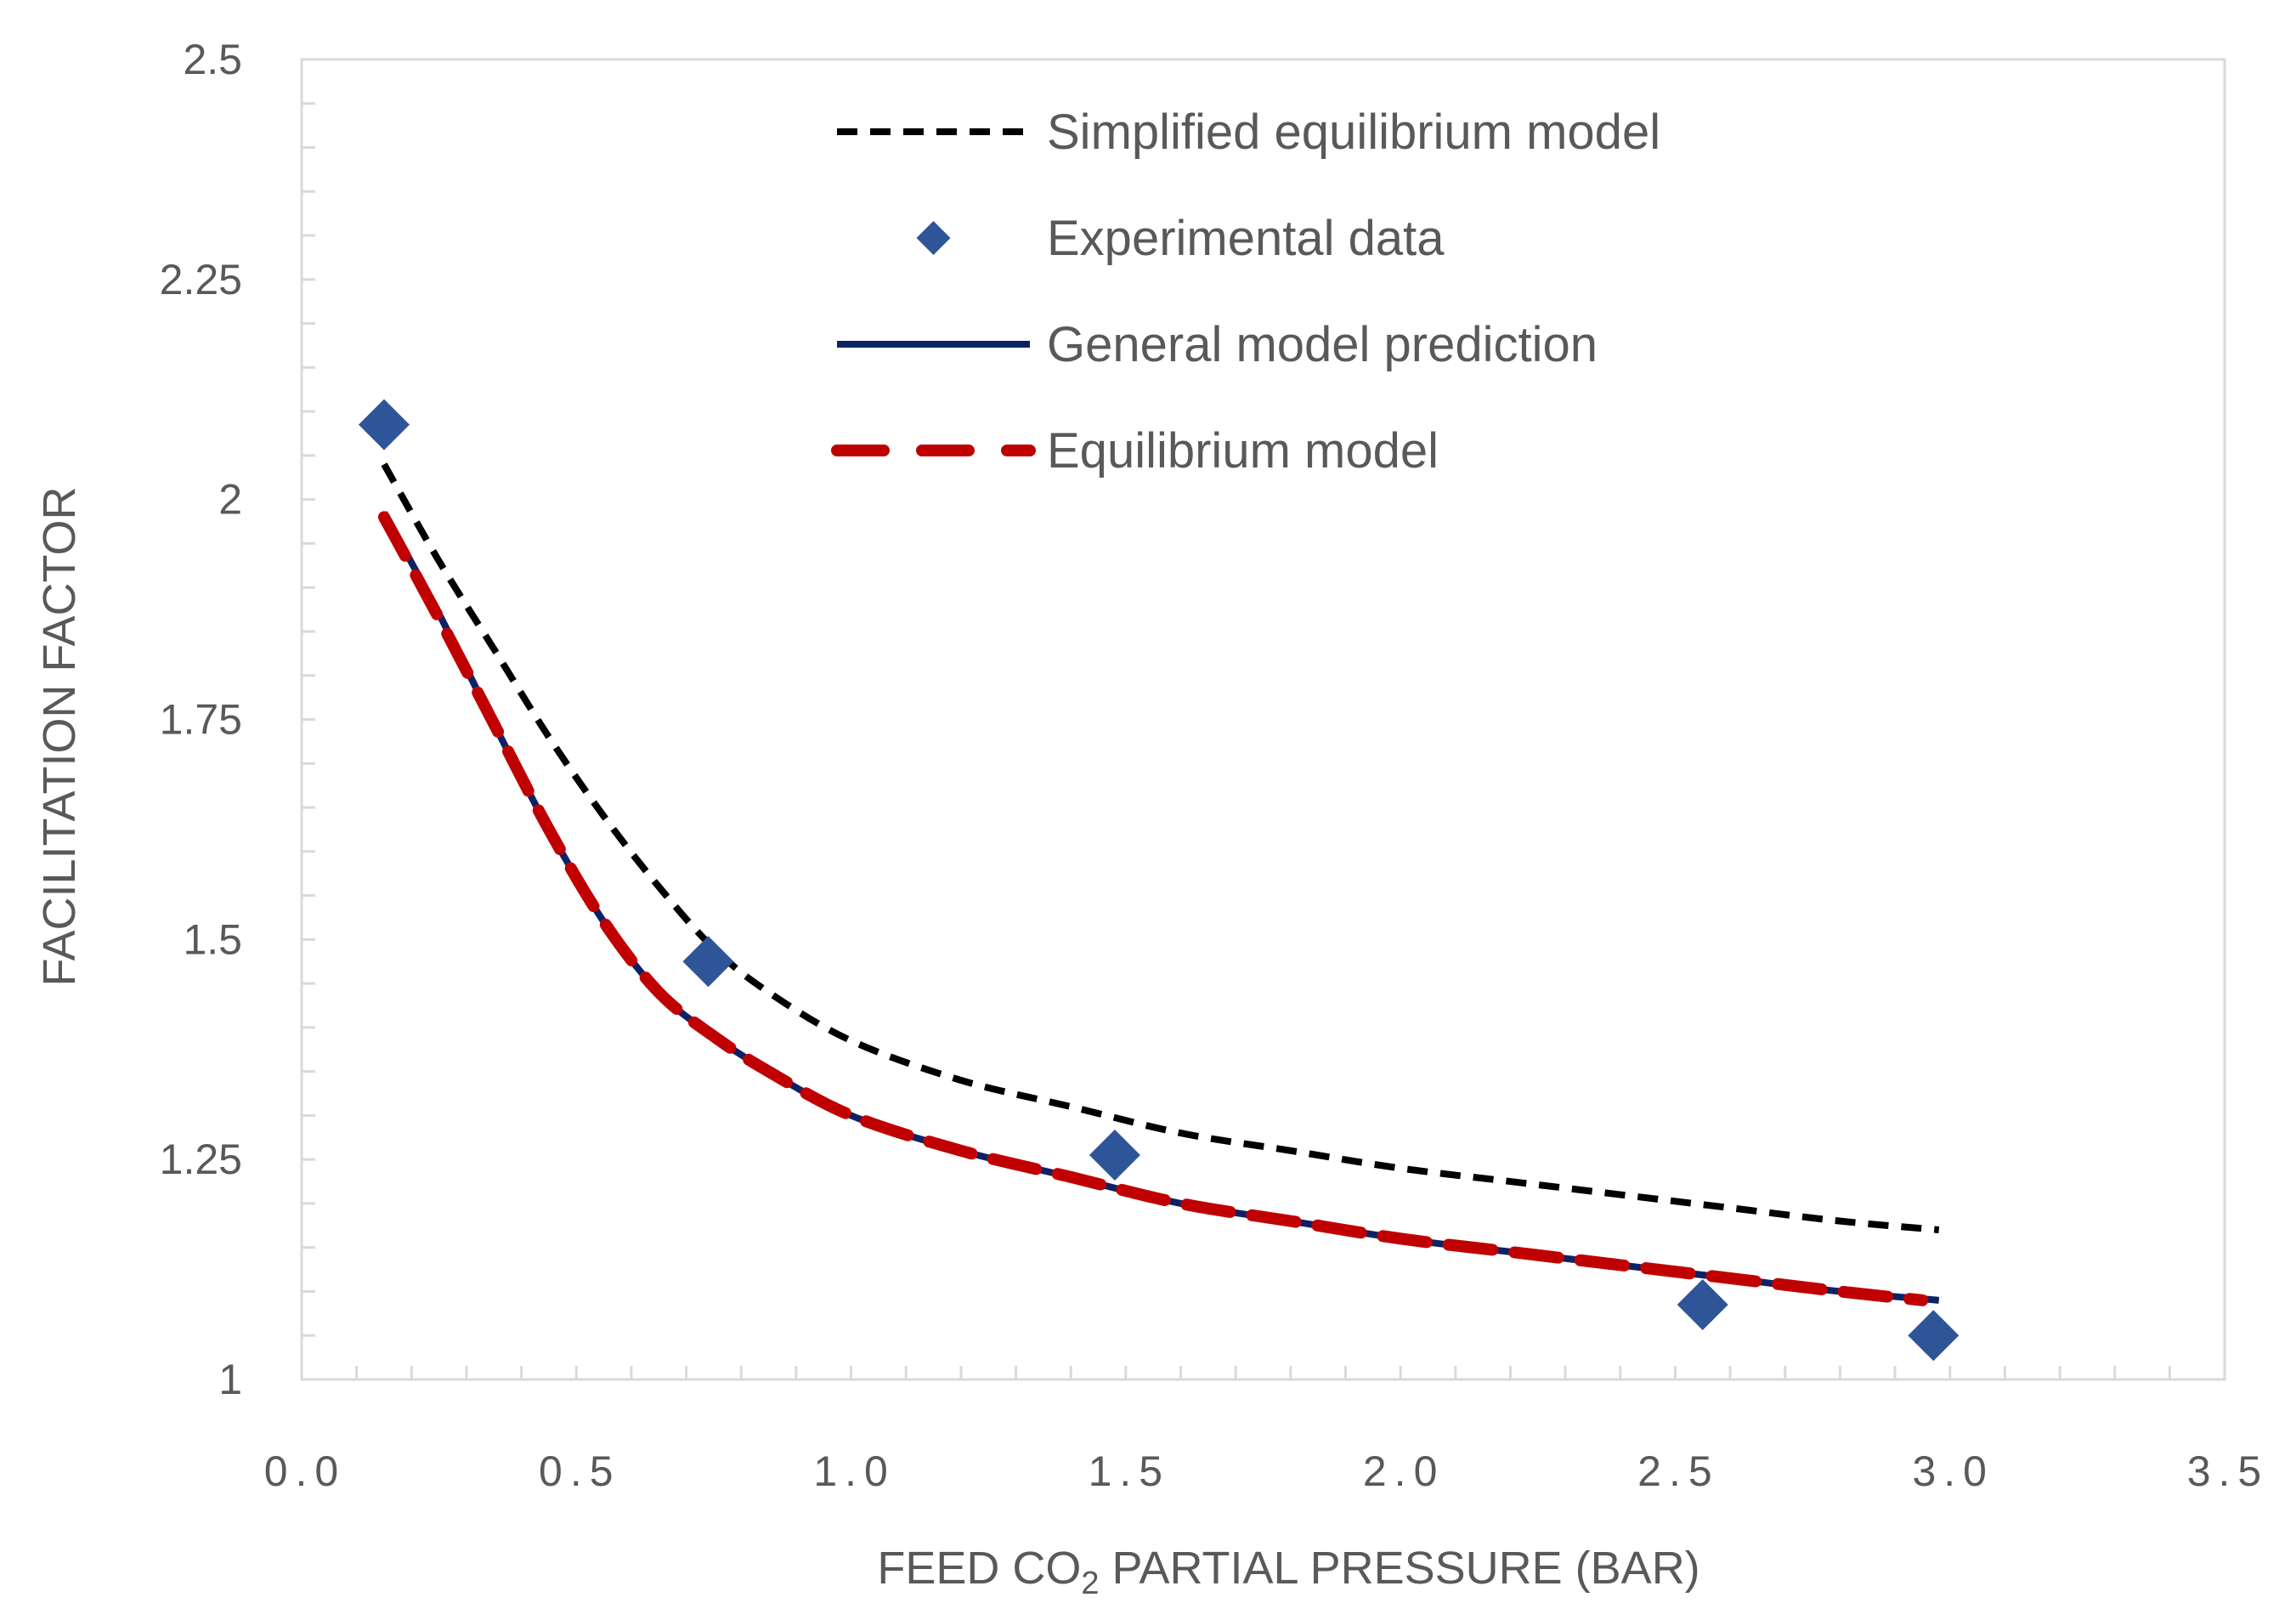 The image size is (2296, 1620). Describe the element at coordinates (1678, 1471) in the screenshot. I see `x-tick-label: 2.5` at that location.